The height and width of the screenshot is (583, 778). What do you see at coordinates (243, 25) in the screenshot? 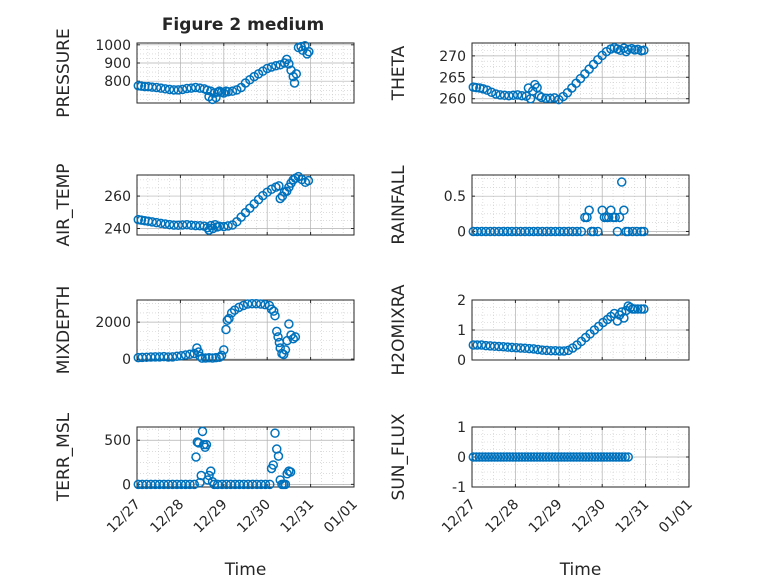
I see `figure-title: Figure 2 medium` at bounding box center [243, 25].